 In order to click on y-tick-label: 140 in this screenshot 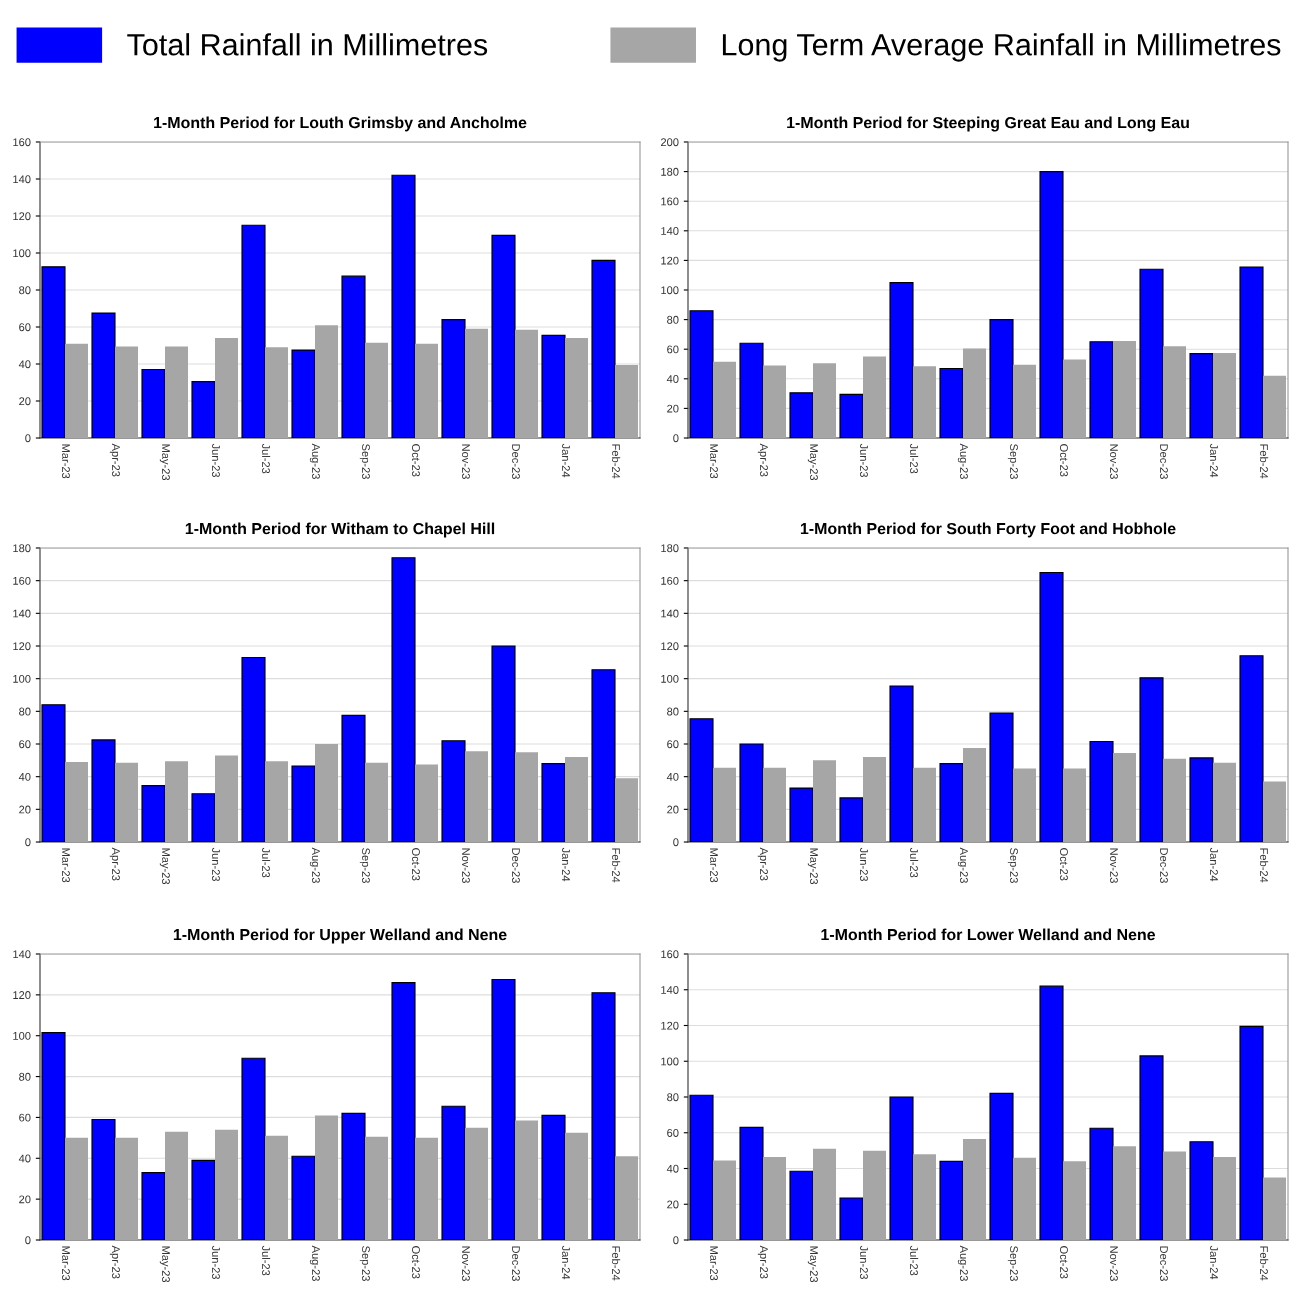, I will do `click(670, 231)`.